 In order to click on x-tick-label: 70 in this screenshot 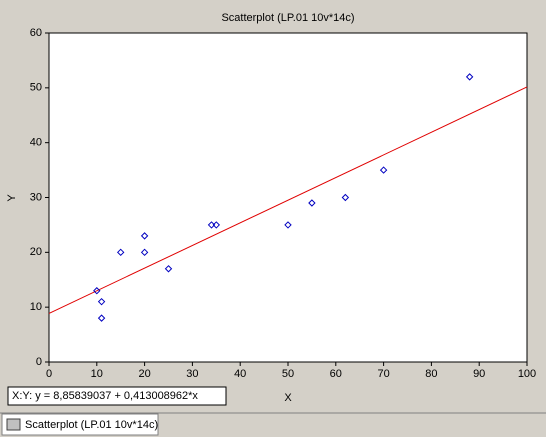, I will do `click(383, 374)`.